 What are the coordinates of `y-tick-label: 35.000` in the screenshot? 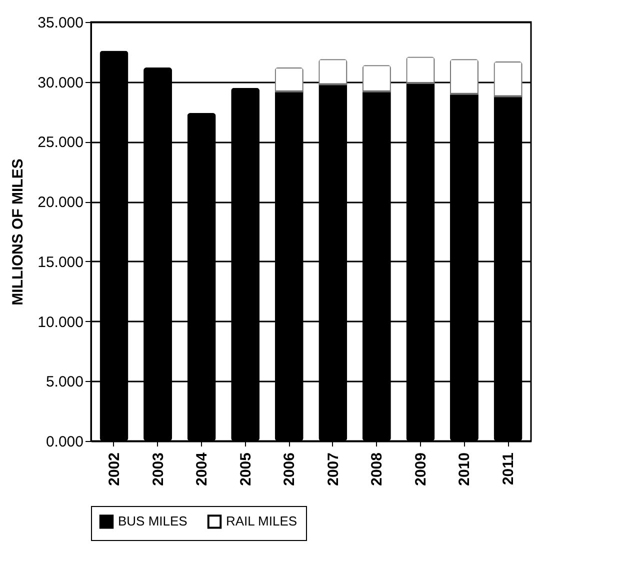 It's located at (61, 23).